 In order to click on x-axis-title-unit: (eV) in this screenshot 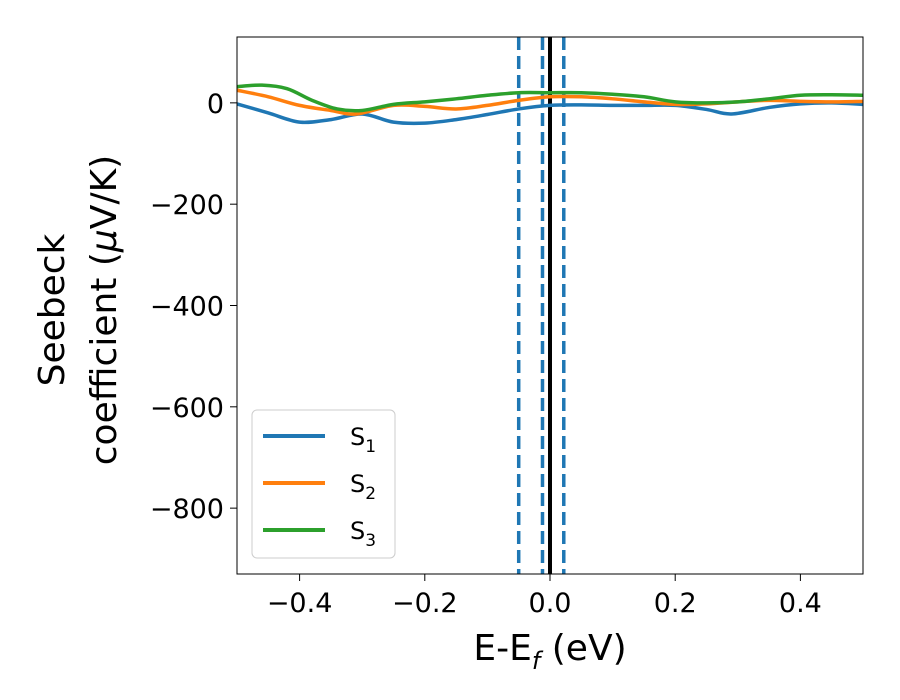, I will do `click(583, 648)`.